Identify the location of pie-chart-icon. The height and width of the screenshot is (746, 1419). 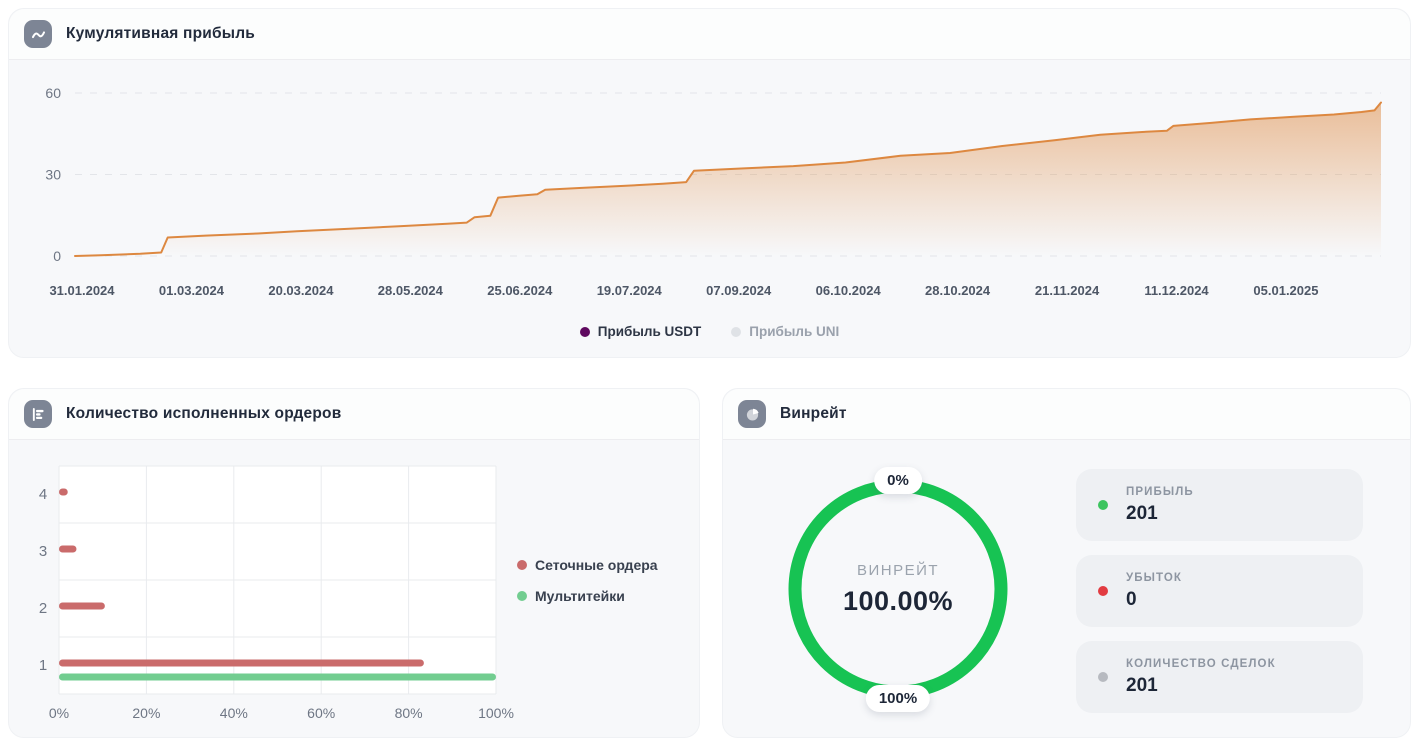
(752, 414).